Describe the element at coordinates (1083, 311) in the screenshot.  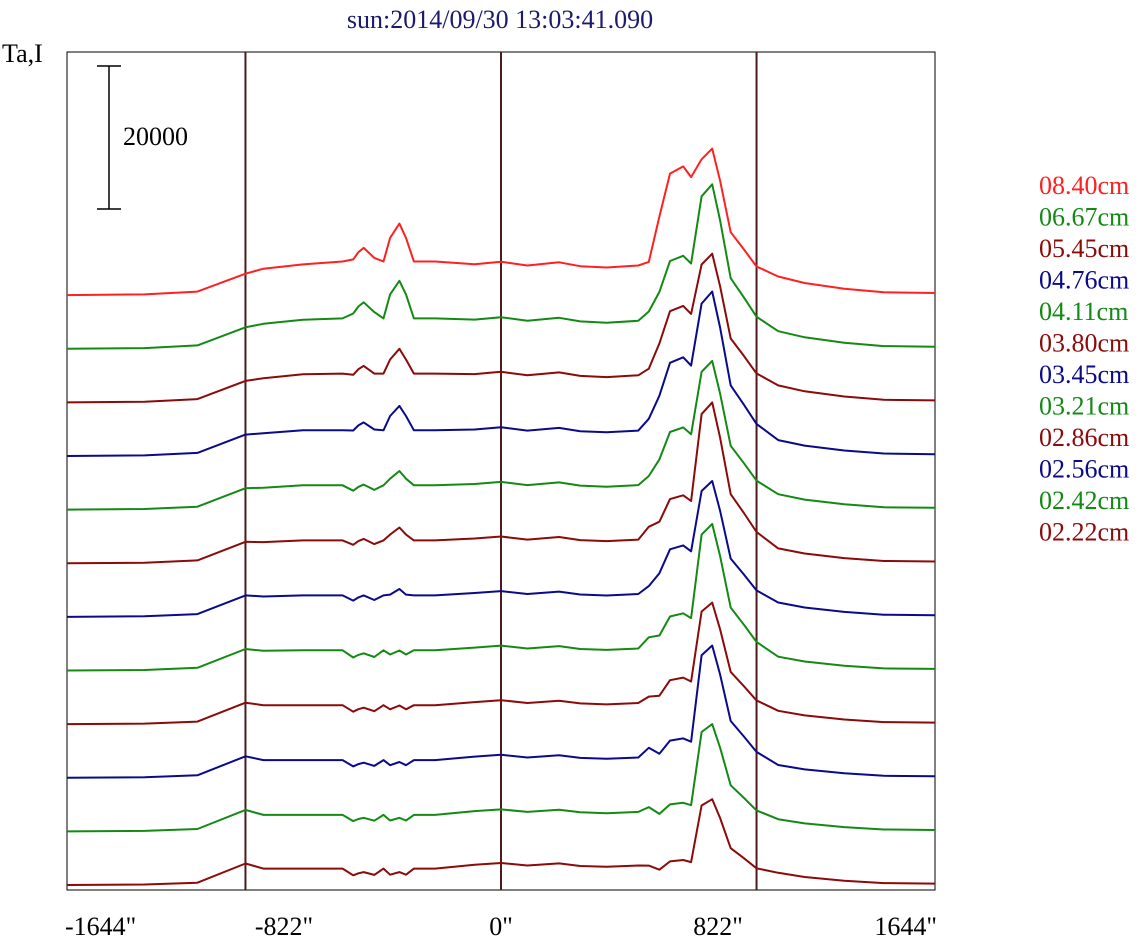
I see `legend-entry: 04.11cm` at that location.